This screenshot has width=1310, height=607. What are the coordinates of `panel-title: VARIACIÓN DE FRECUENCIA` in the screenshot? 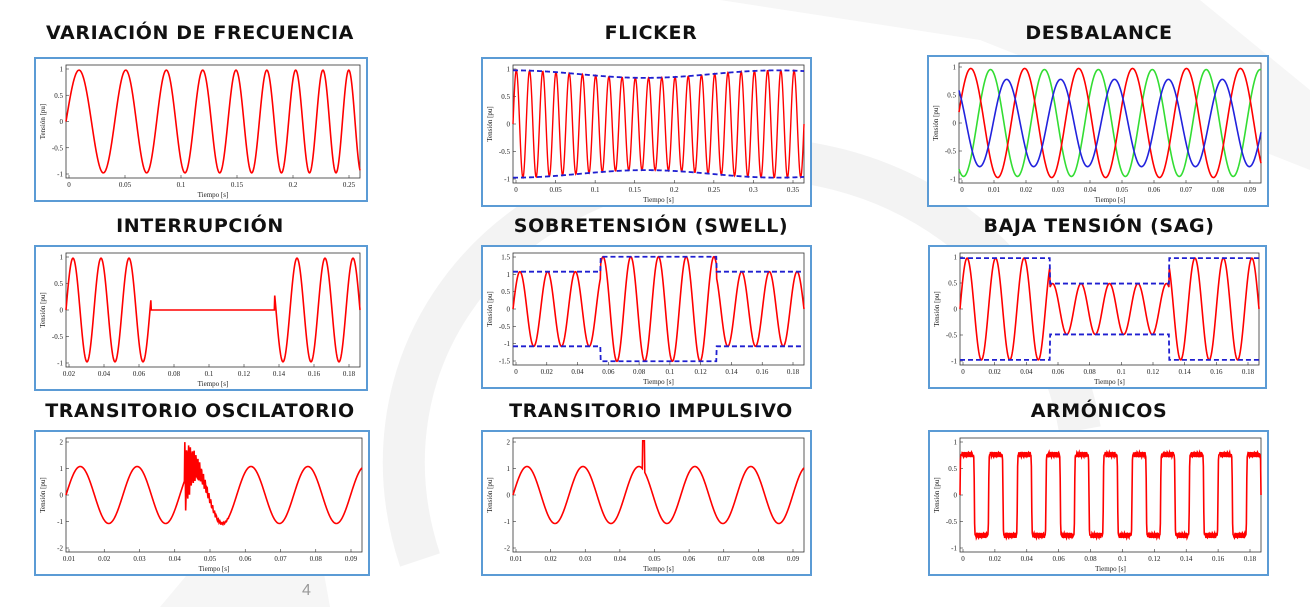 It's located at (200, 33).